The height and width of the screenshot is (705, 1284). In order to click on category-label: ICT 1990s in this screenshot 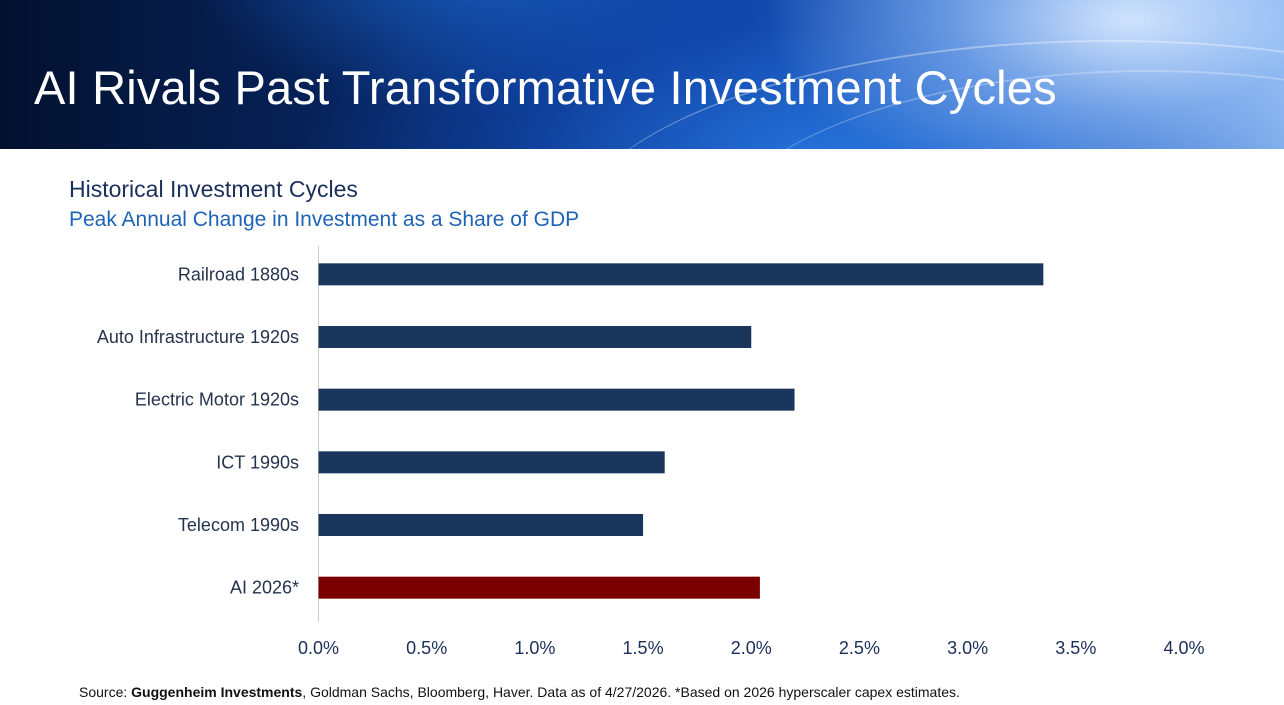, I will do `click(257, 462)`.